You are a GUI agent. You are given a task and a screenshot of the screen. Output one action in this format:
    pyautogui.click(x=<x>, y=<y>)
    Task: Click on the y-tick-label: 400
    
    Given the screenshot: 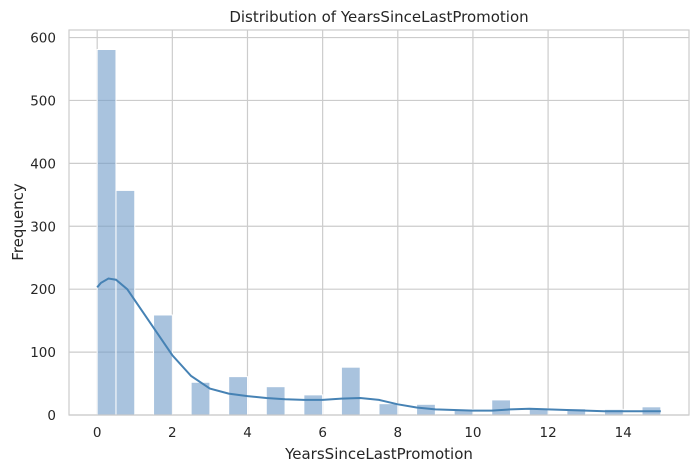 What is the action you would take?
    pyautogui.click(x=43, y=164)
    